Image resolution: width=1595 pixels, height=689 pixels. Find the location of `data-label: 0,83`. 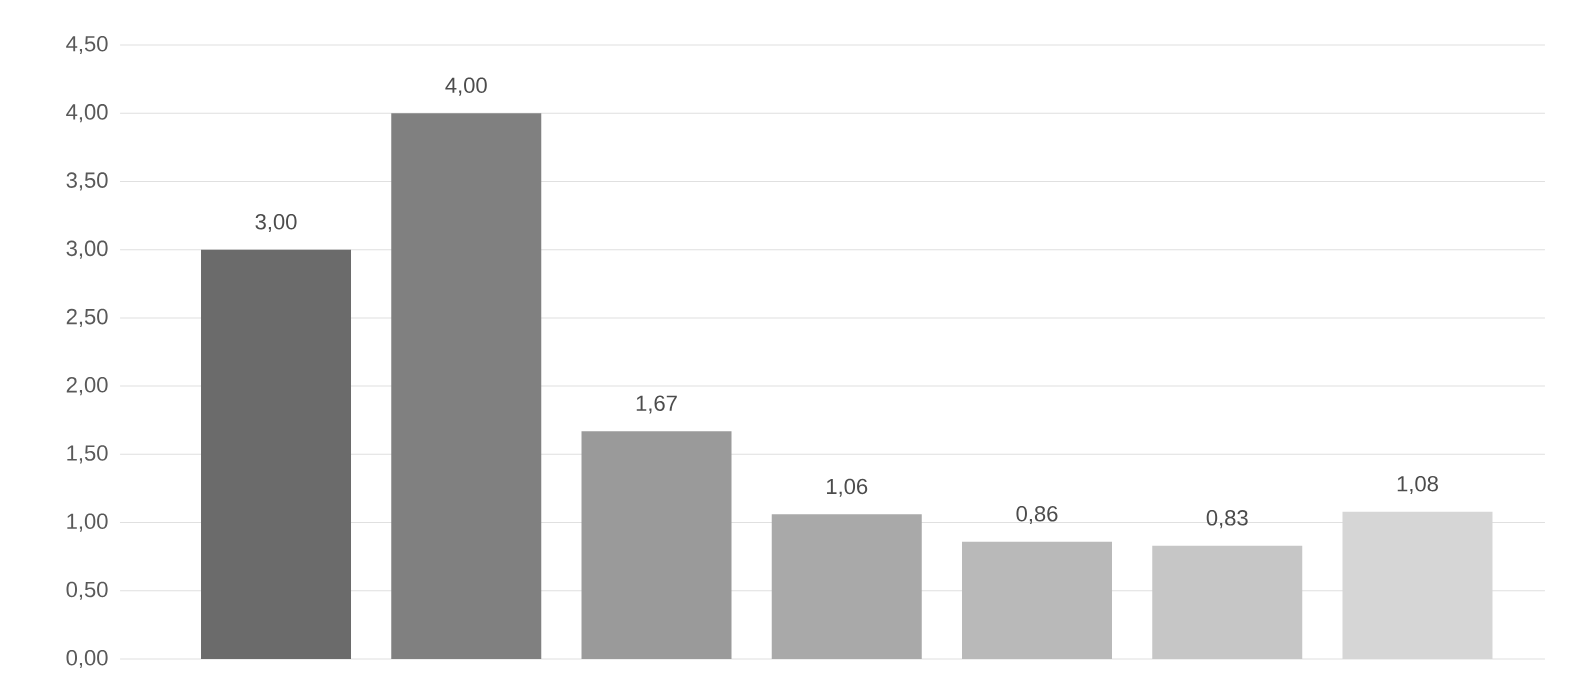

data-label: 0,83 is located at coordinates (1227, 519).